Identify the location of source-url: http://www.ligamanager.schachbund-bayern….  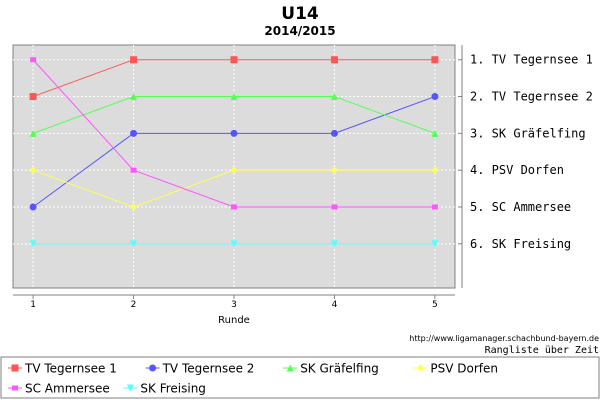
(504, 338).